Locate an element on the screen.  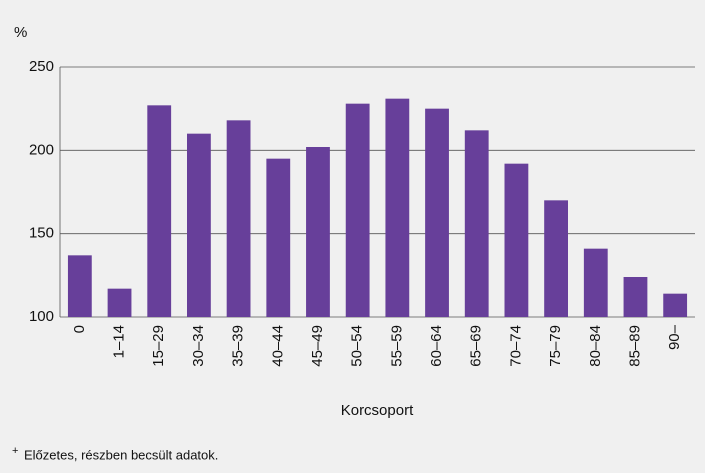
x-tick-label: 30–34 is located at coordinates (198, 346).